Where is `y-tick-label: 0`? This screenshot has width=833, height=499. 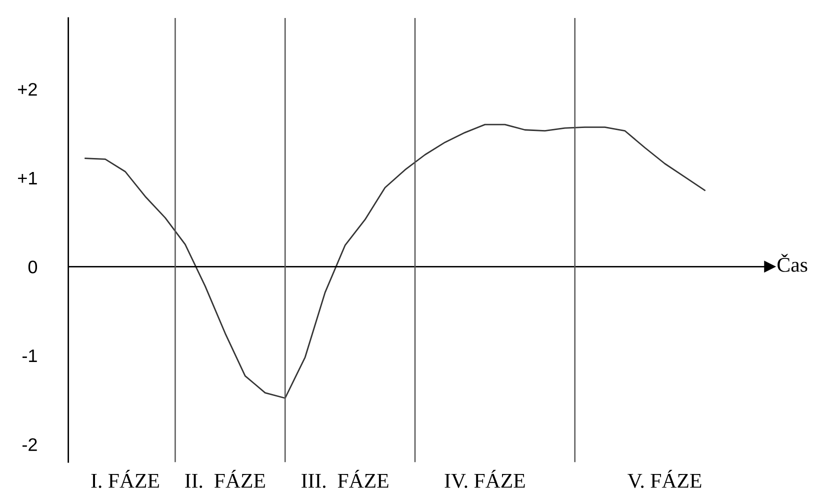 y-tick-label: 0 is located at coordinates (33, 267).